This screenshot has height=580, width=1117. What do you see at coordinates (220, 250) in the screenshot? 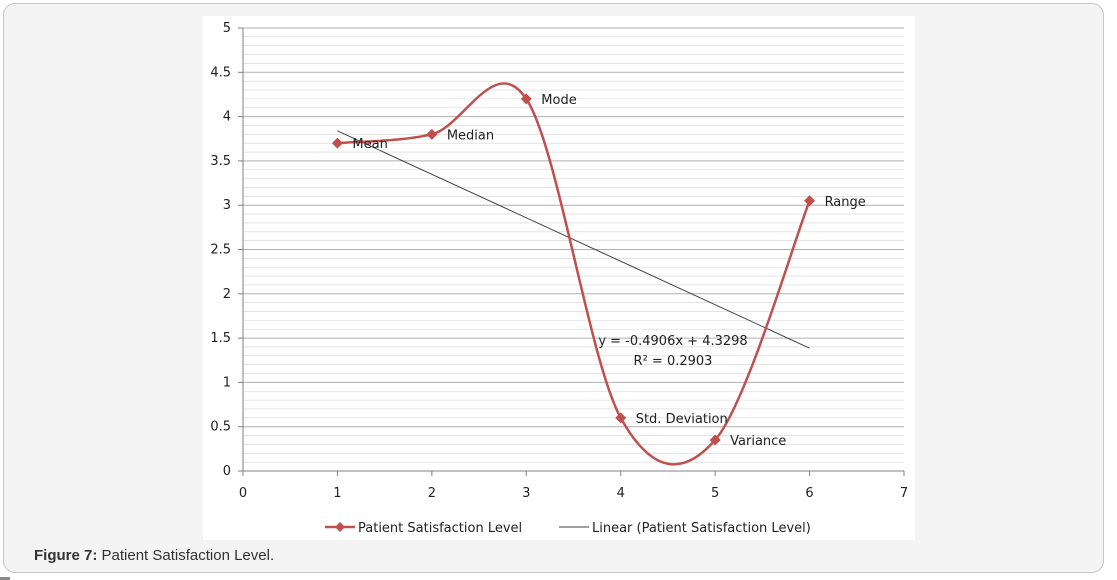
I see `y-tick-label: 2.5` at bounding box center [220, 250].